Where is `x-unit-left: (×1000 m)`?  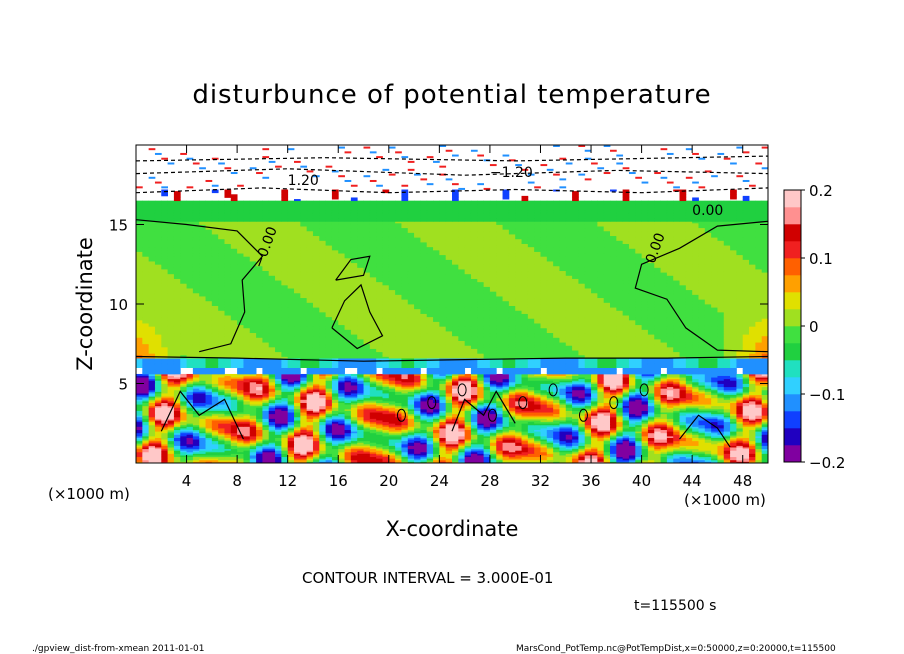
x-unit-left: (×1000 m) is located at coordinates (89, 494).